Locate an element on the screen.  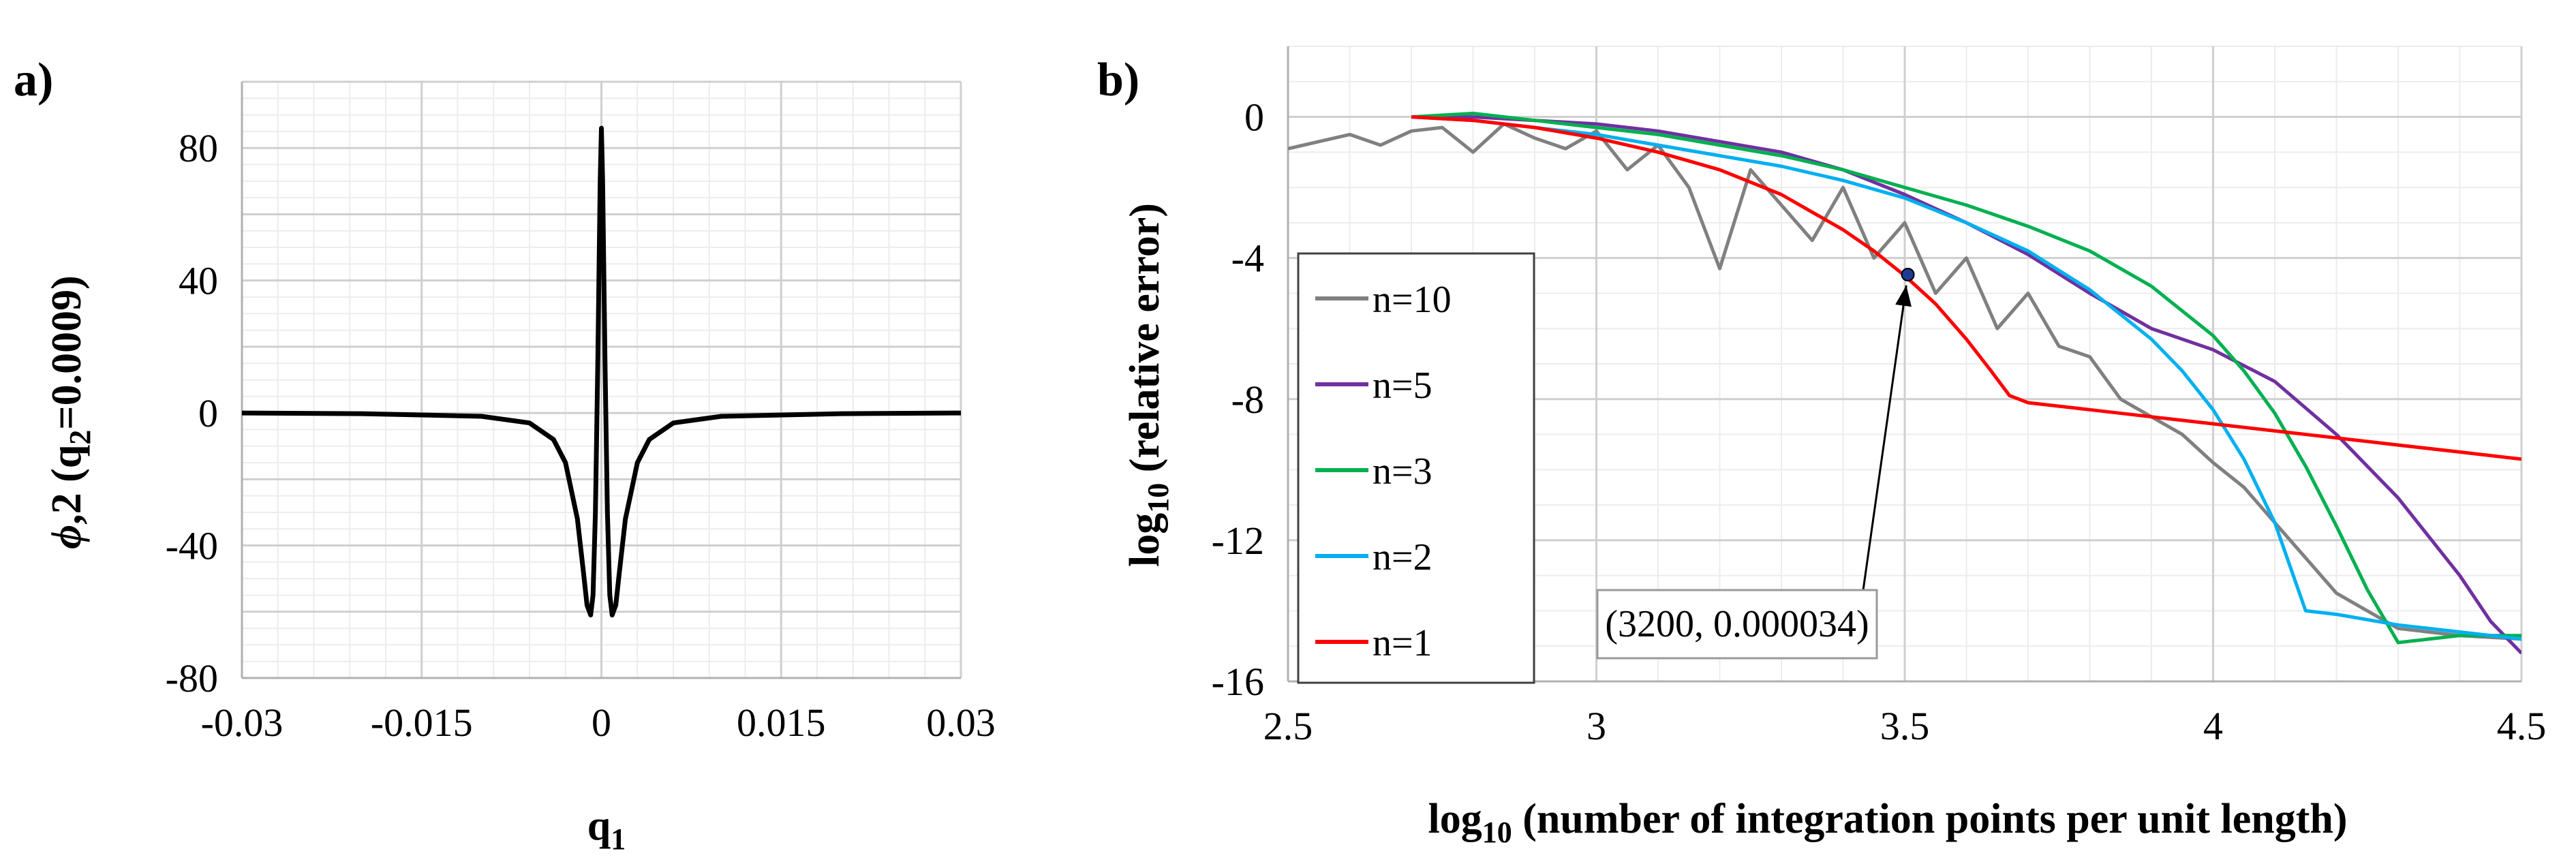
panel-a-y-axis-title: ϕ,2 (q2=0.0009) is located at coordinates (70, 412).